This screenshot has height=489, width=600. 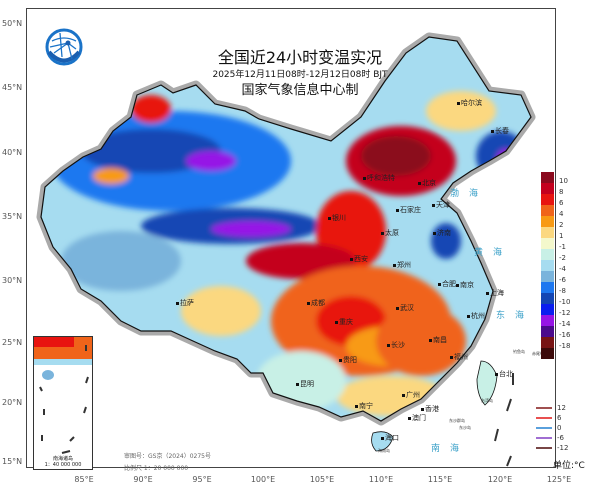 I want to click on city-label: 杭州, so click(x=476, y=316).